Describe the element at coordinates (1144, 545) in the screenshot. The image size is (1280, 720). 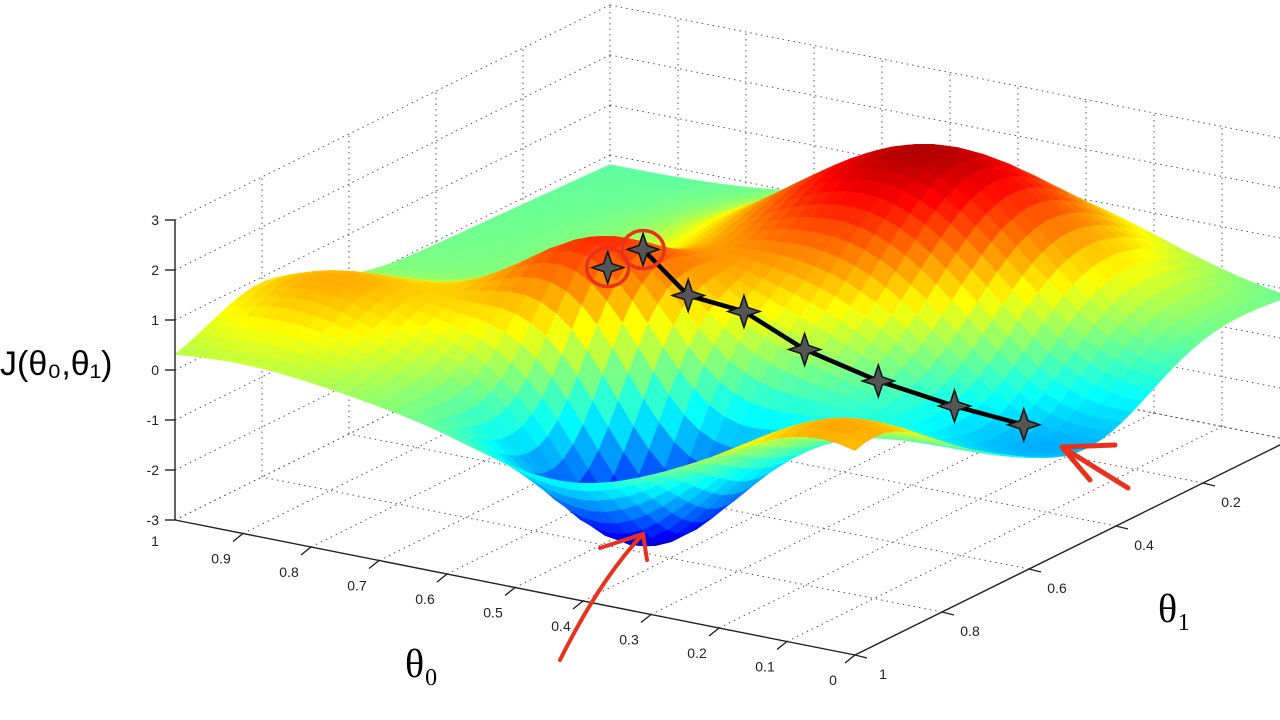
I see `y-tick-label: 0.4` at that location.